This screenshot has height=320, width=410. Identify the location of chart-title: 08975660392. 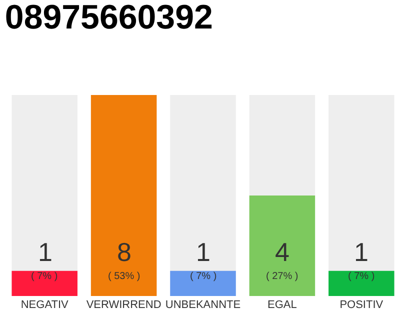
(108, 18).